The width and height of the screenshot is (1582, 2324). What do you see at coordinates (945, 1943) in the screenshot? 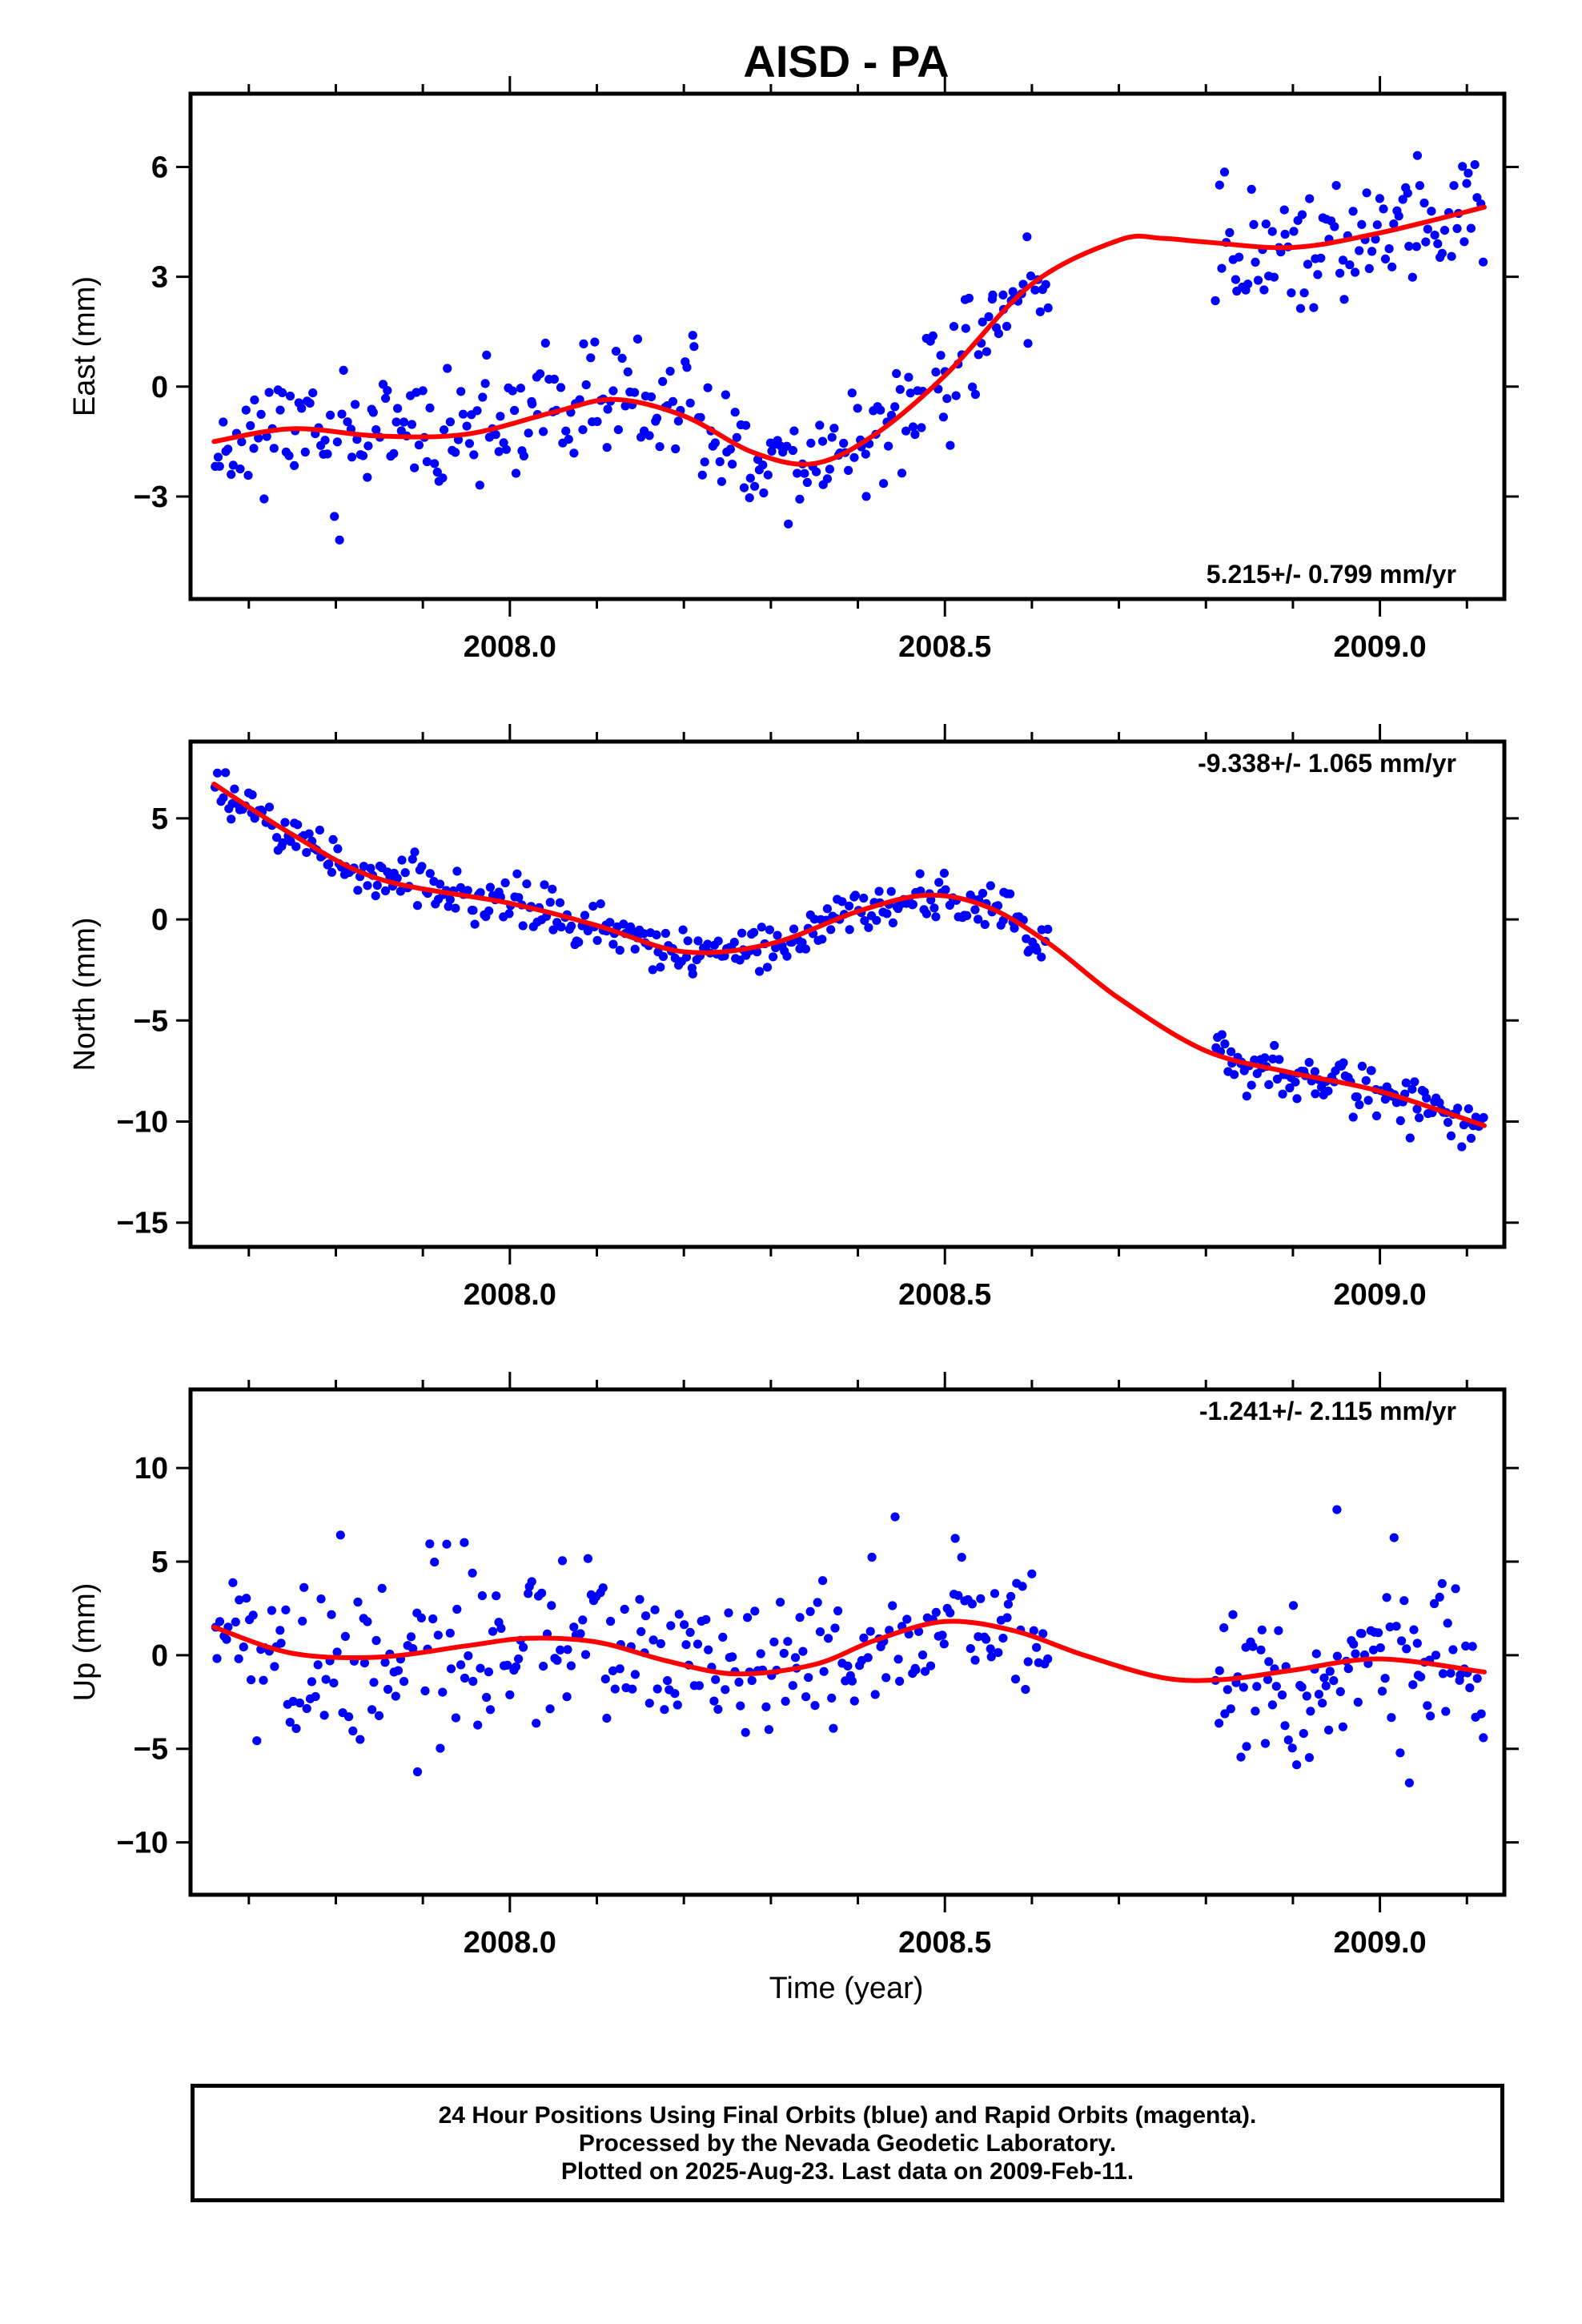
I see `x-tick-label: 2008.5` at bounding box center [945, 1943].